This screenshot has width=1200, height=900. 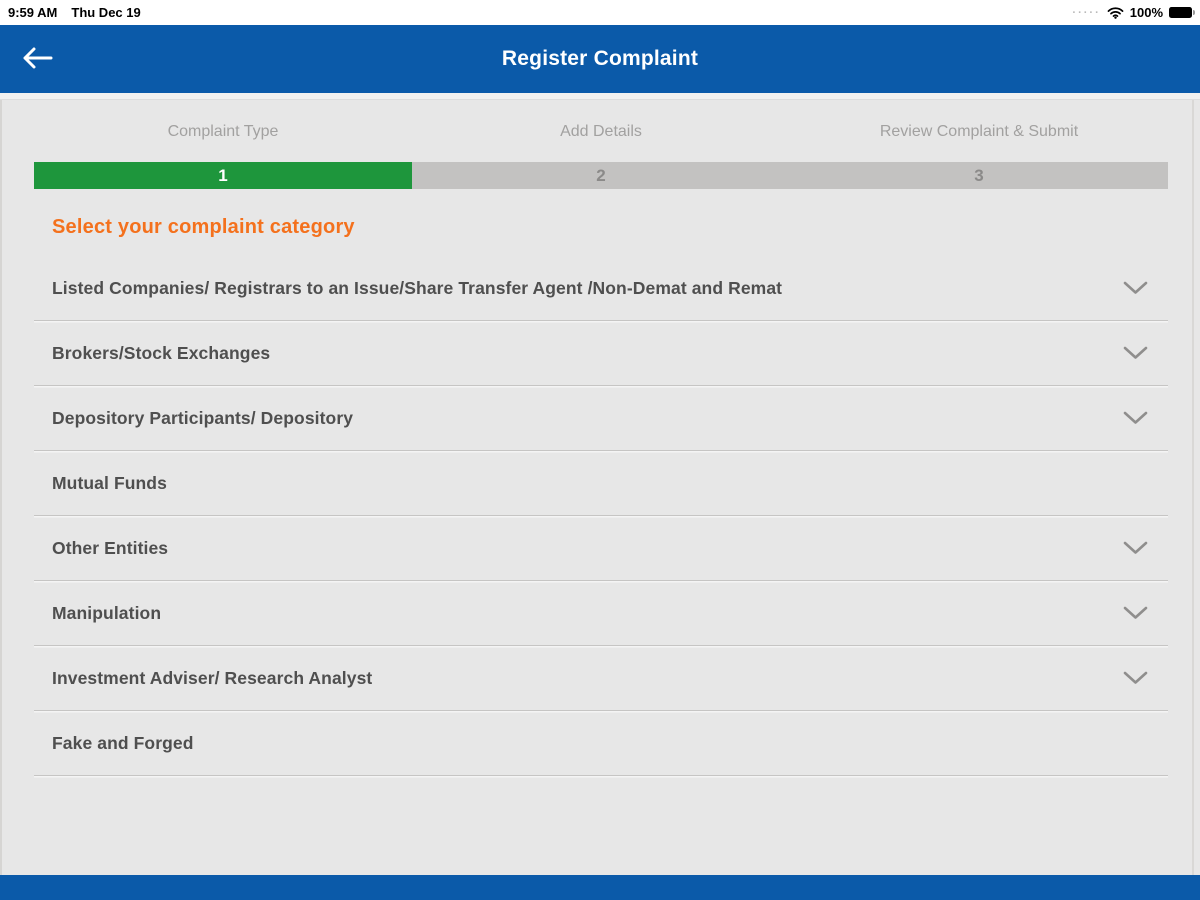 I want to click on step-segment-2: 2, so click(x=601, y=175).